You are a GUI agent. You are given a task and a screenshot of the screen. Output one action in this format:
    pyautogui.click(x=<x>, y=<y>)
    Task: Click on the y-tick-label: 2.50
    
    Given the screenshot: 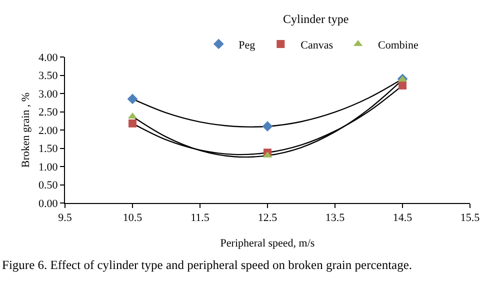 What is the action you would take?
    pyautogui.click(x=48, y=112)
    